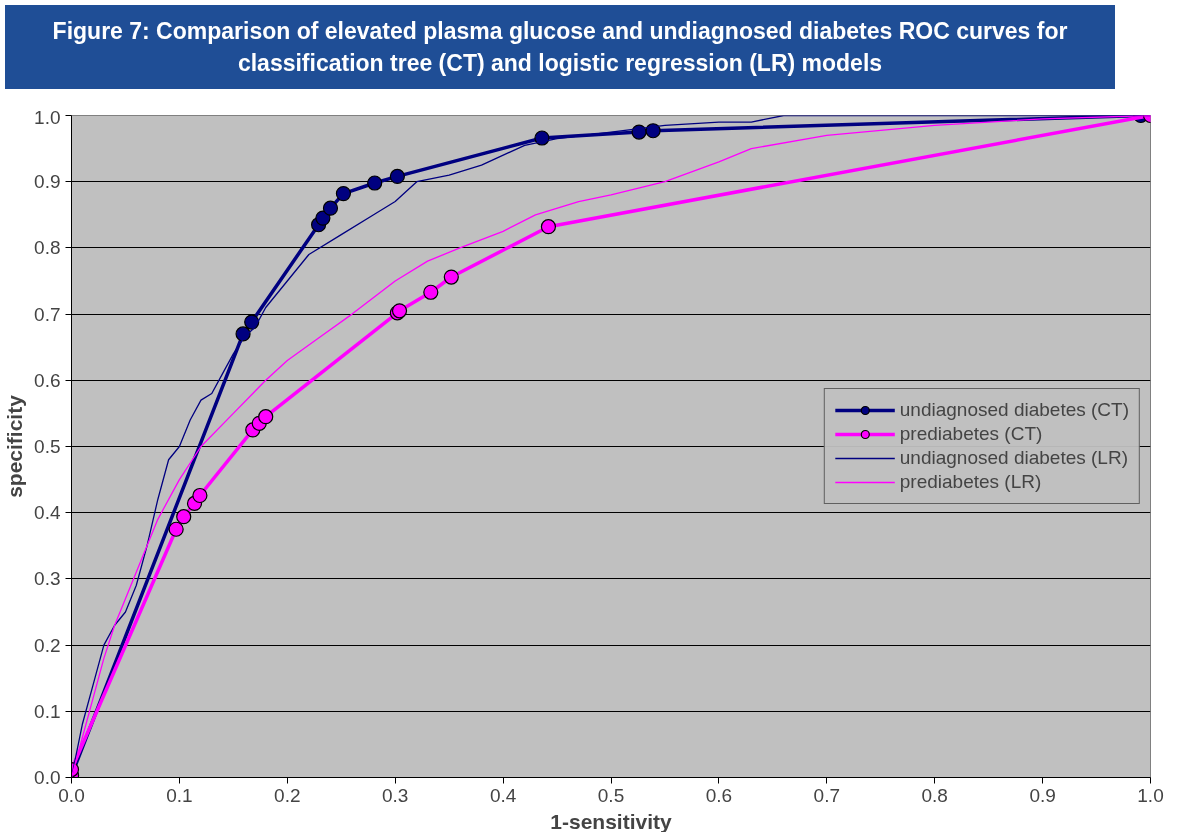 The image size is (1180, 832). Describe the element at coordinates (971, 434) in the screenshot. I see `legend-label: prediabetes (CT)` at that location.